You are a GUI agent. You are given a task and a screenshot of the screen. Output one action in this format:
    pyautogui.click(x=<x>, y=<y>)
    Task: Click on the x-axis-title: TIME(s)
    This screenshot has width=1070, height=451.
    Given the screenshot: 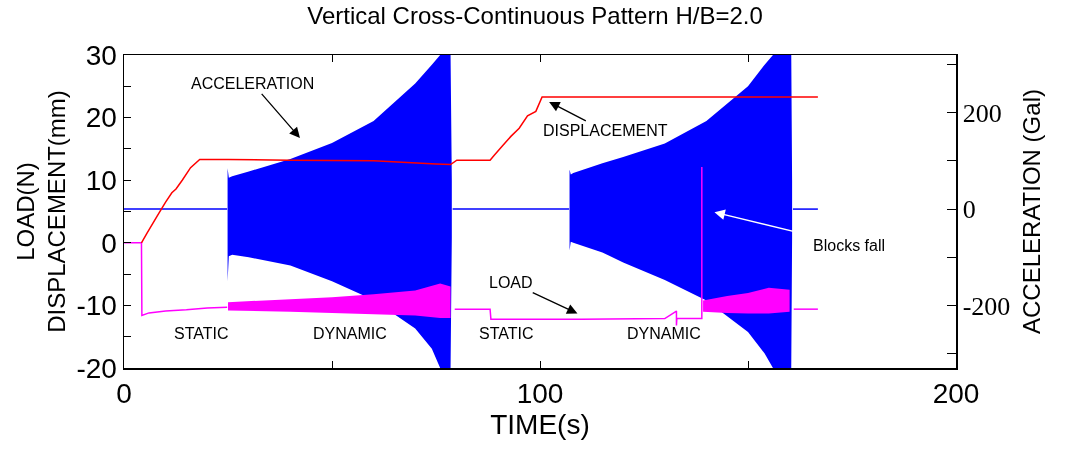 What is the action you would take?
    pyautogui.click(x=540, y=425)
    